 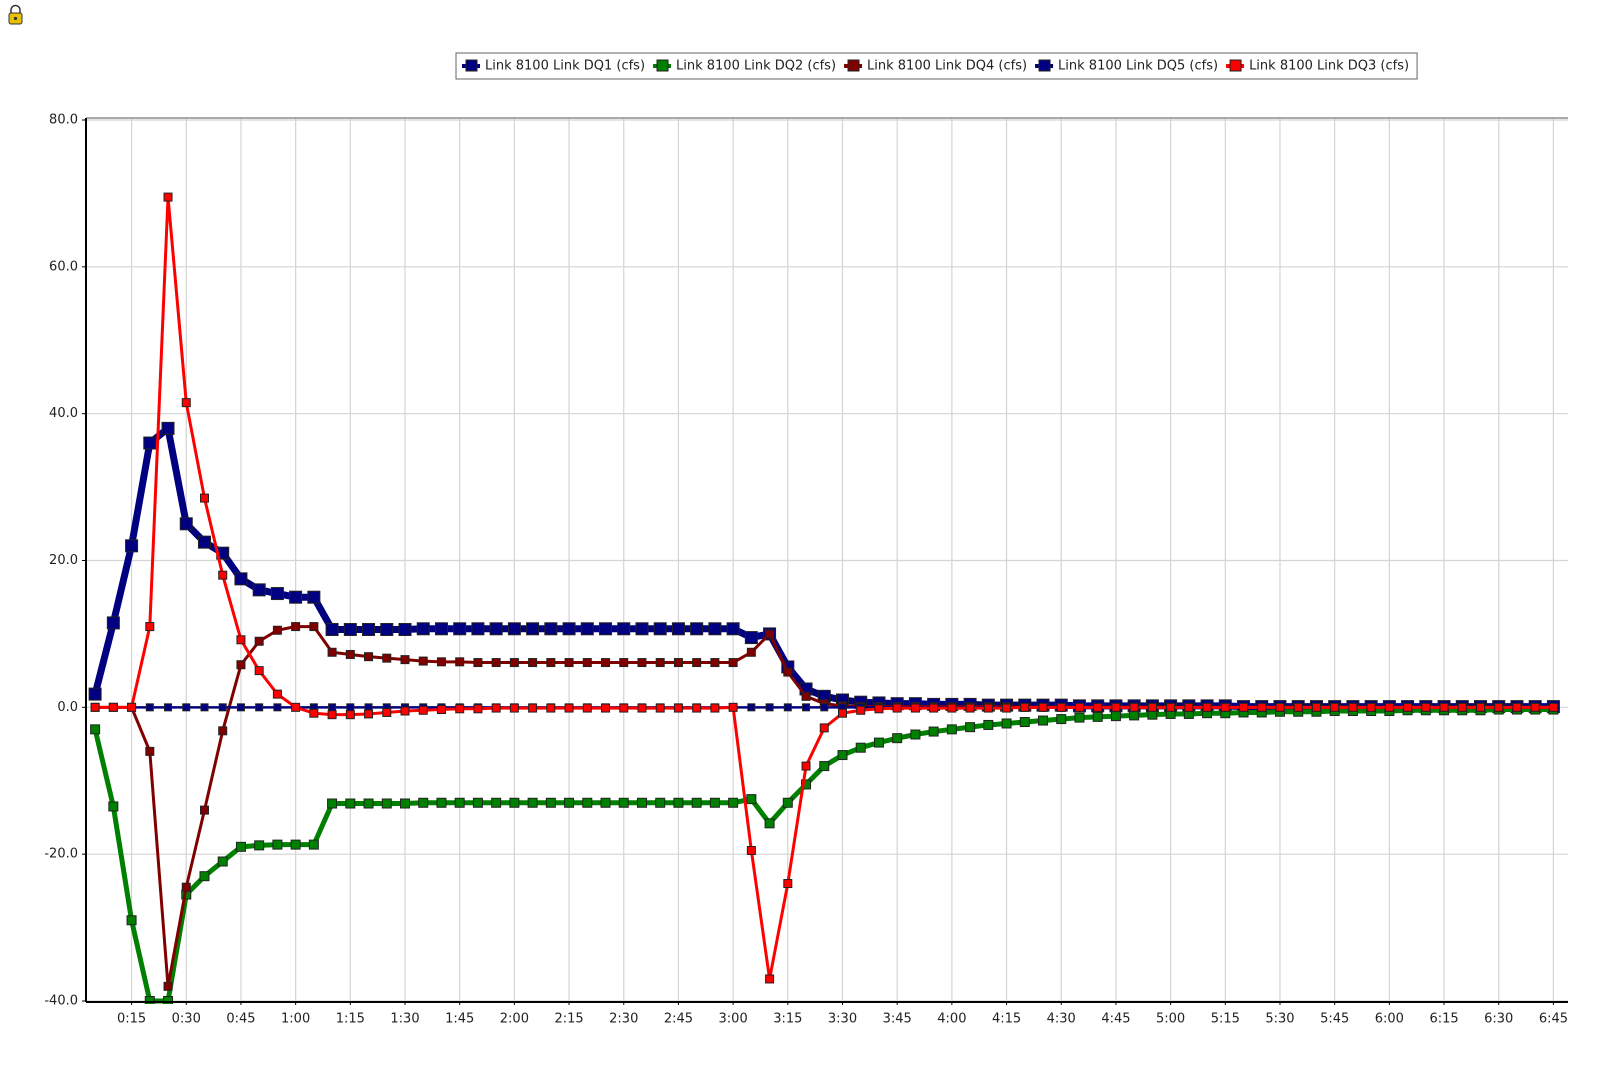 I want to click on x-tick-label: 1:30, so click(x=404, y=1019).